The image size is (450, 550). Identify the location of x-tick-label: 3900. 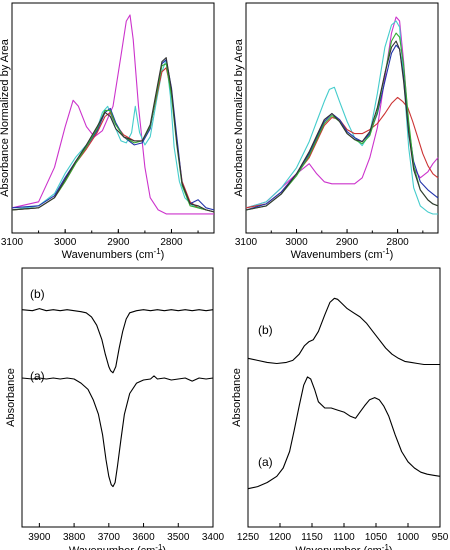
(39, 537).